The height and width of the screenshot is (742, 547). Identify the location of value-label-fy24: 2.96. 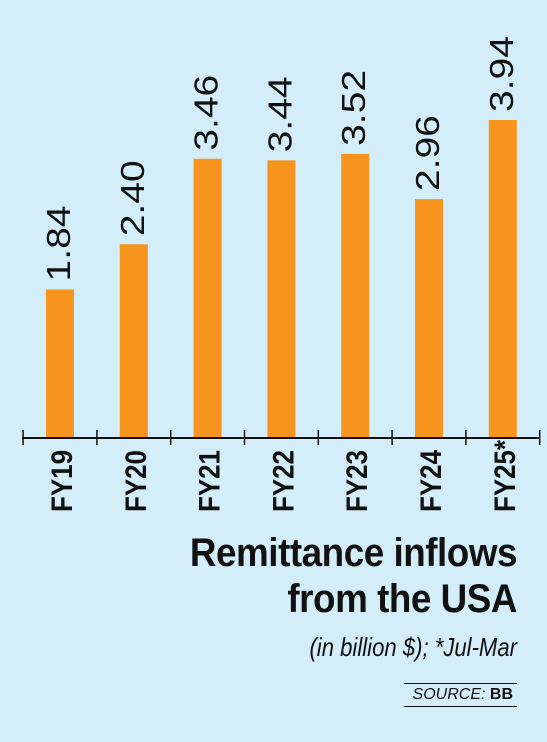
(427, 153).